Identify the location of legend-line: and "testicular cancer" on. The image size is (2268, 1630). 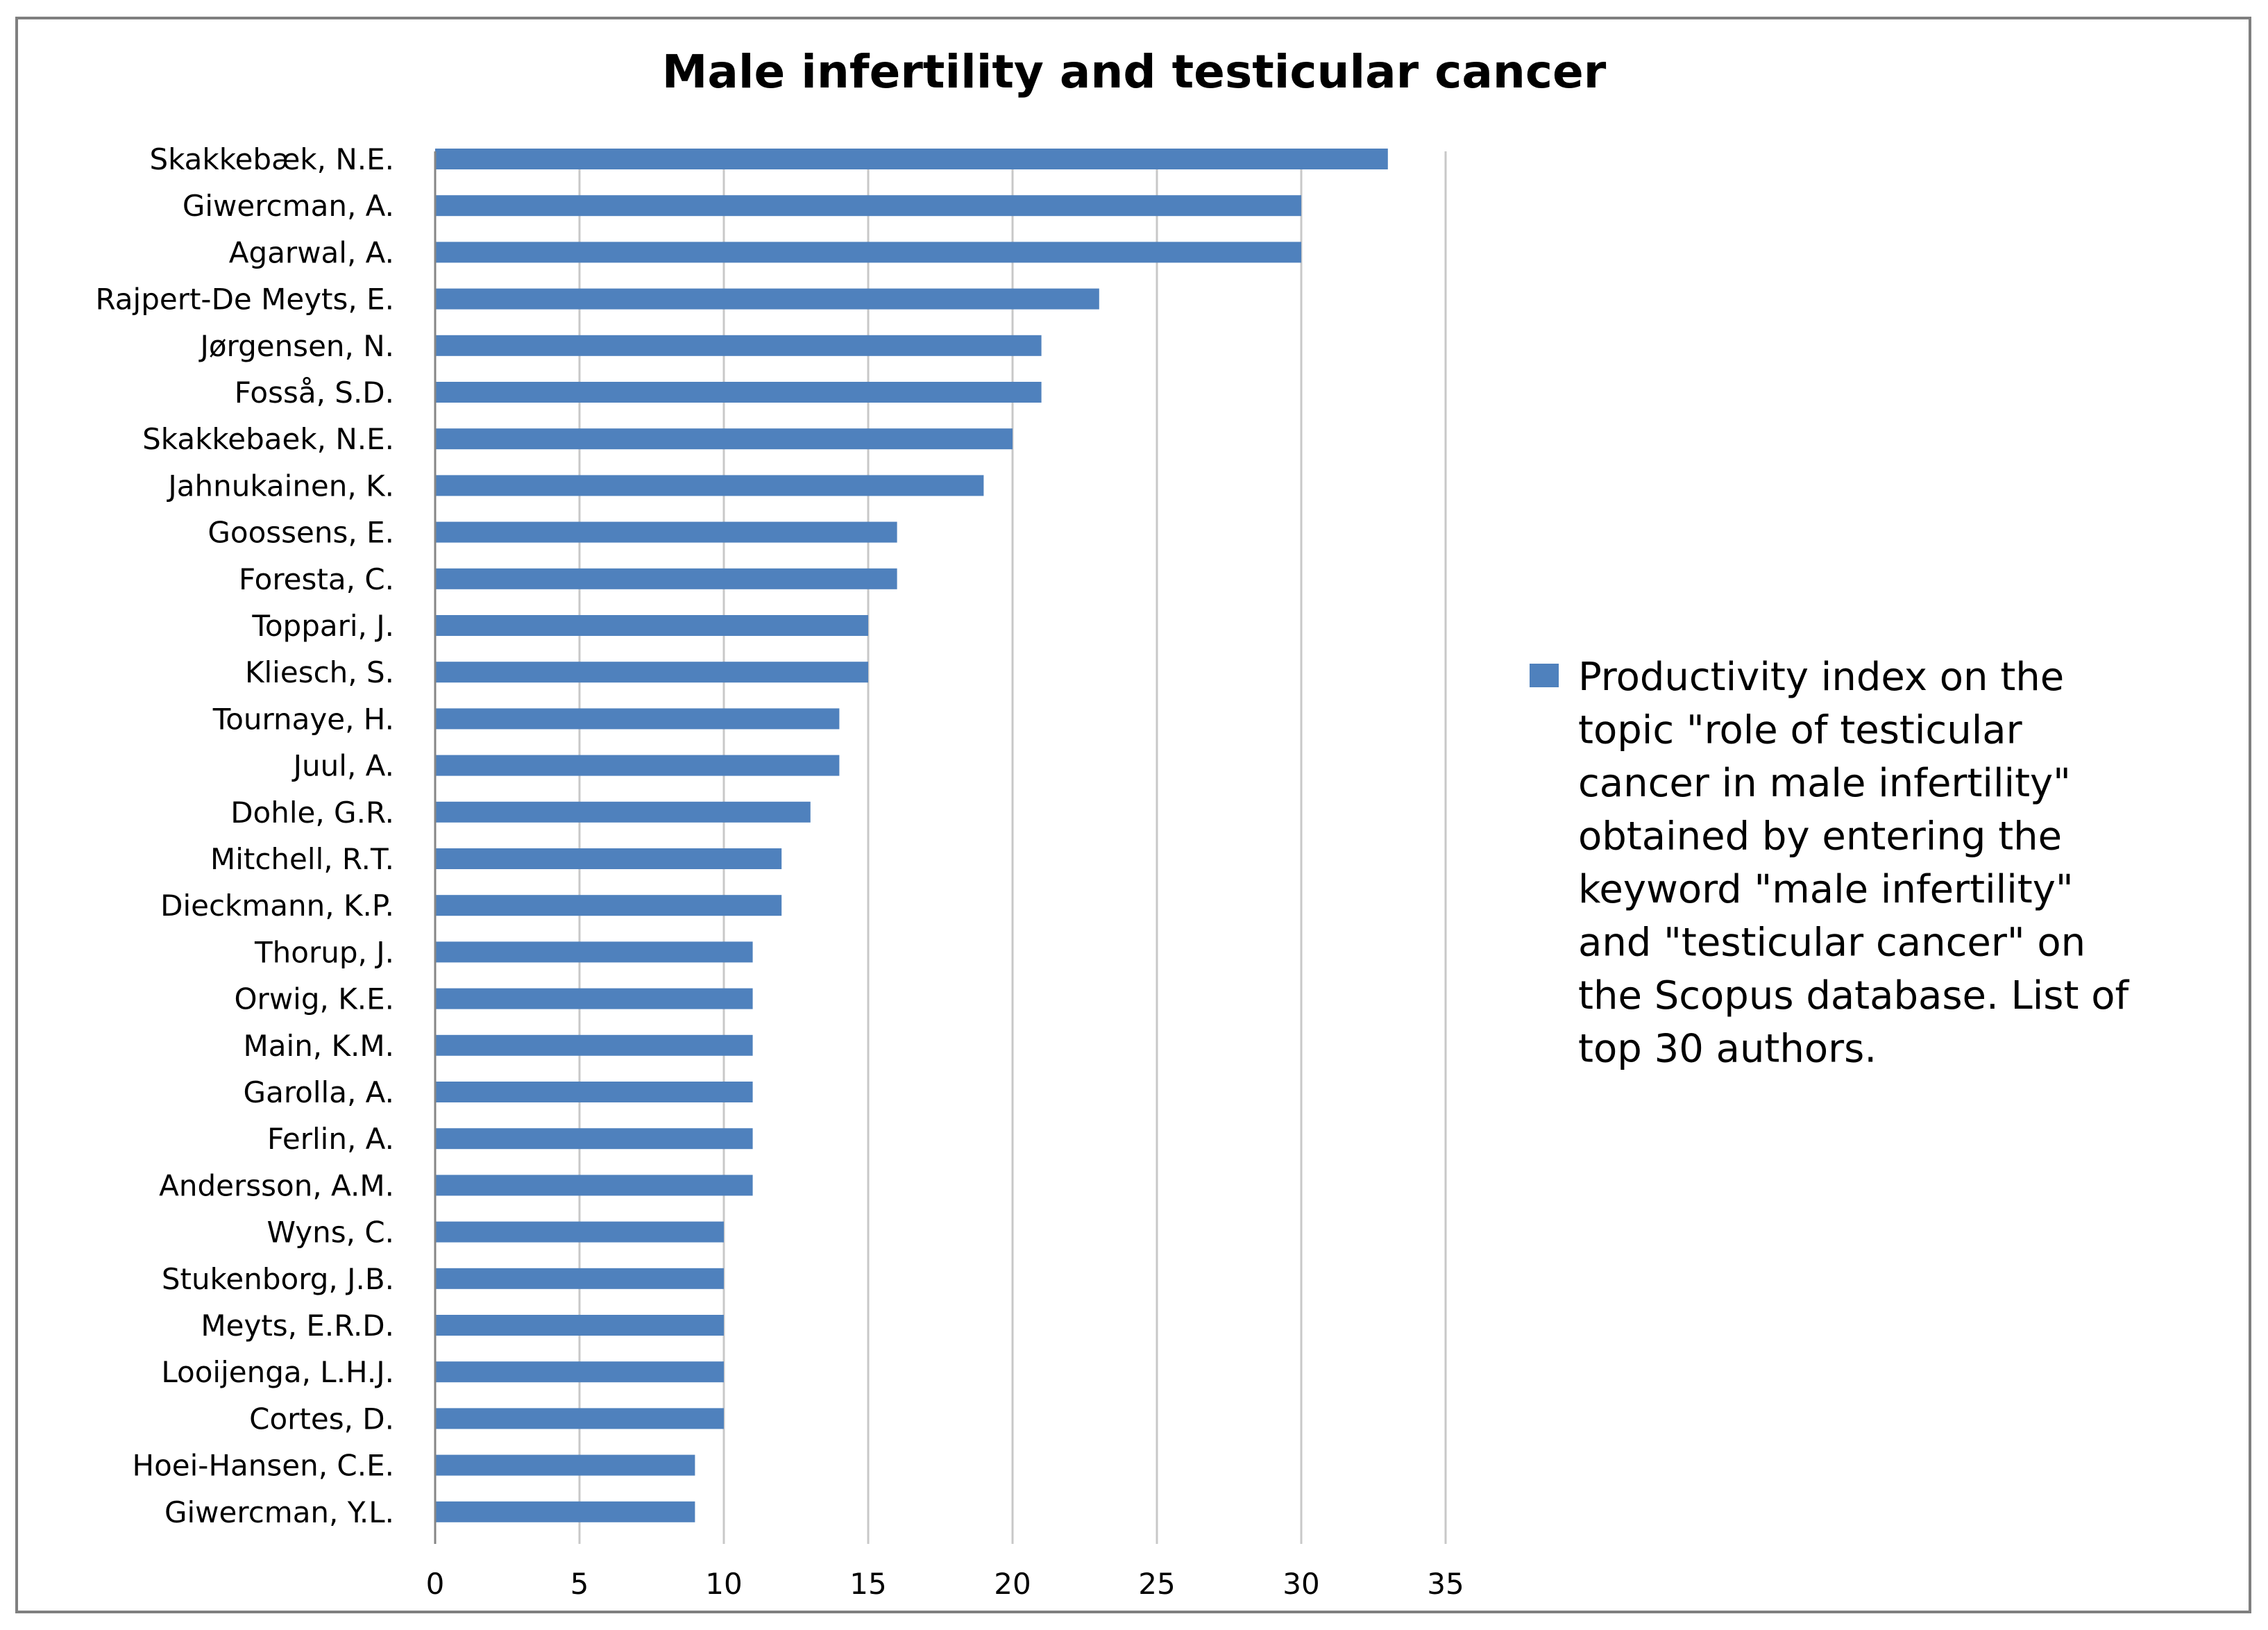
(1831, 943).